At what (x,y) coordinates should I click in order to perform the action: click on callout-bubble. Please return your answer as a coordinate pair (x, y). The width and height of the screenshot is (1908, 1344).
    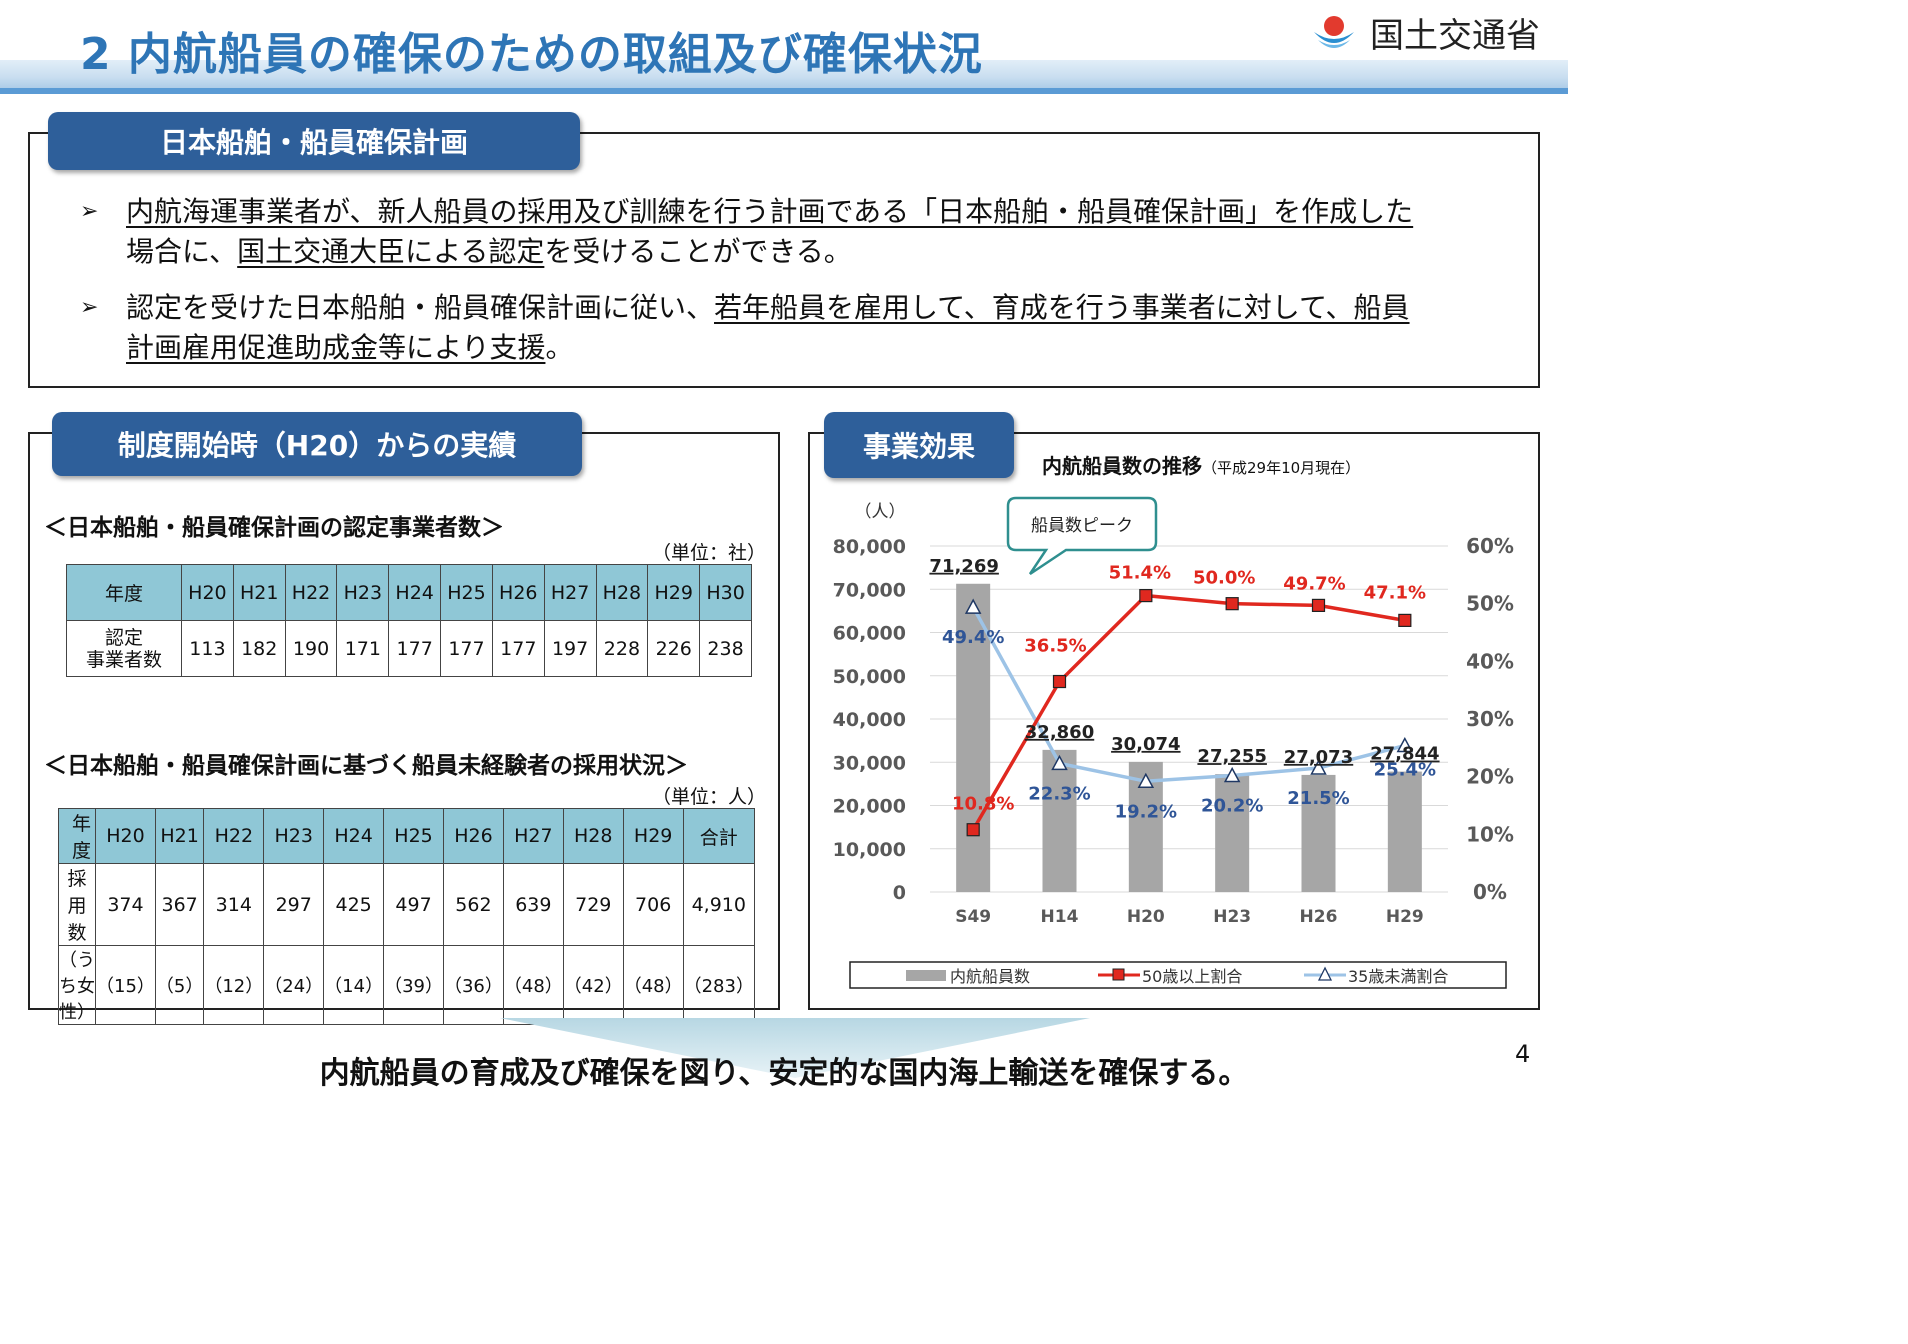
    Looking at the image, I should click on (1082, 536).